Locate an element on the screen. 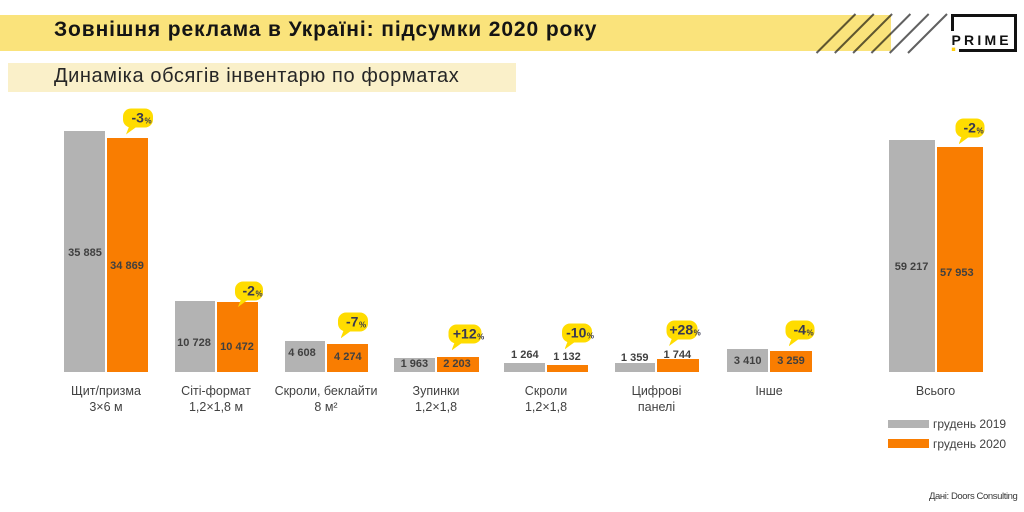 The image size is (1024, 512). svg-text: PRIME is located at coordinates (982, 40).